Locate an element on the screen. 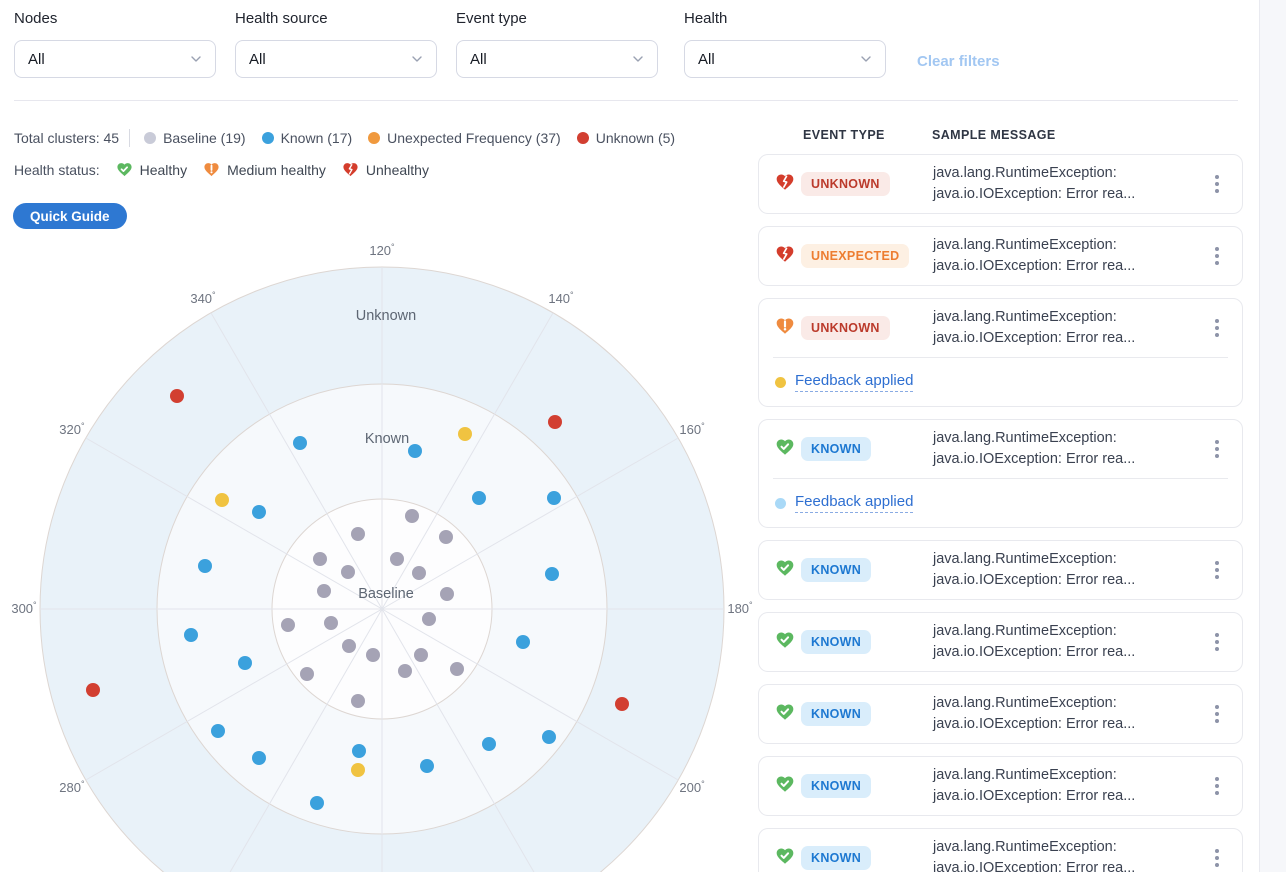 This screenshot has height=872, width=1286. legend-dot-icon is located at coordinates (267, 138).